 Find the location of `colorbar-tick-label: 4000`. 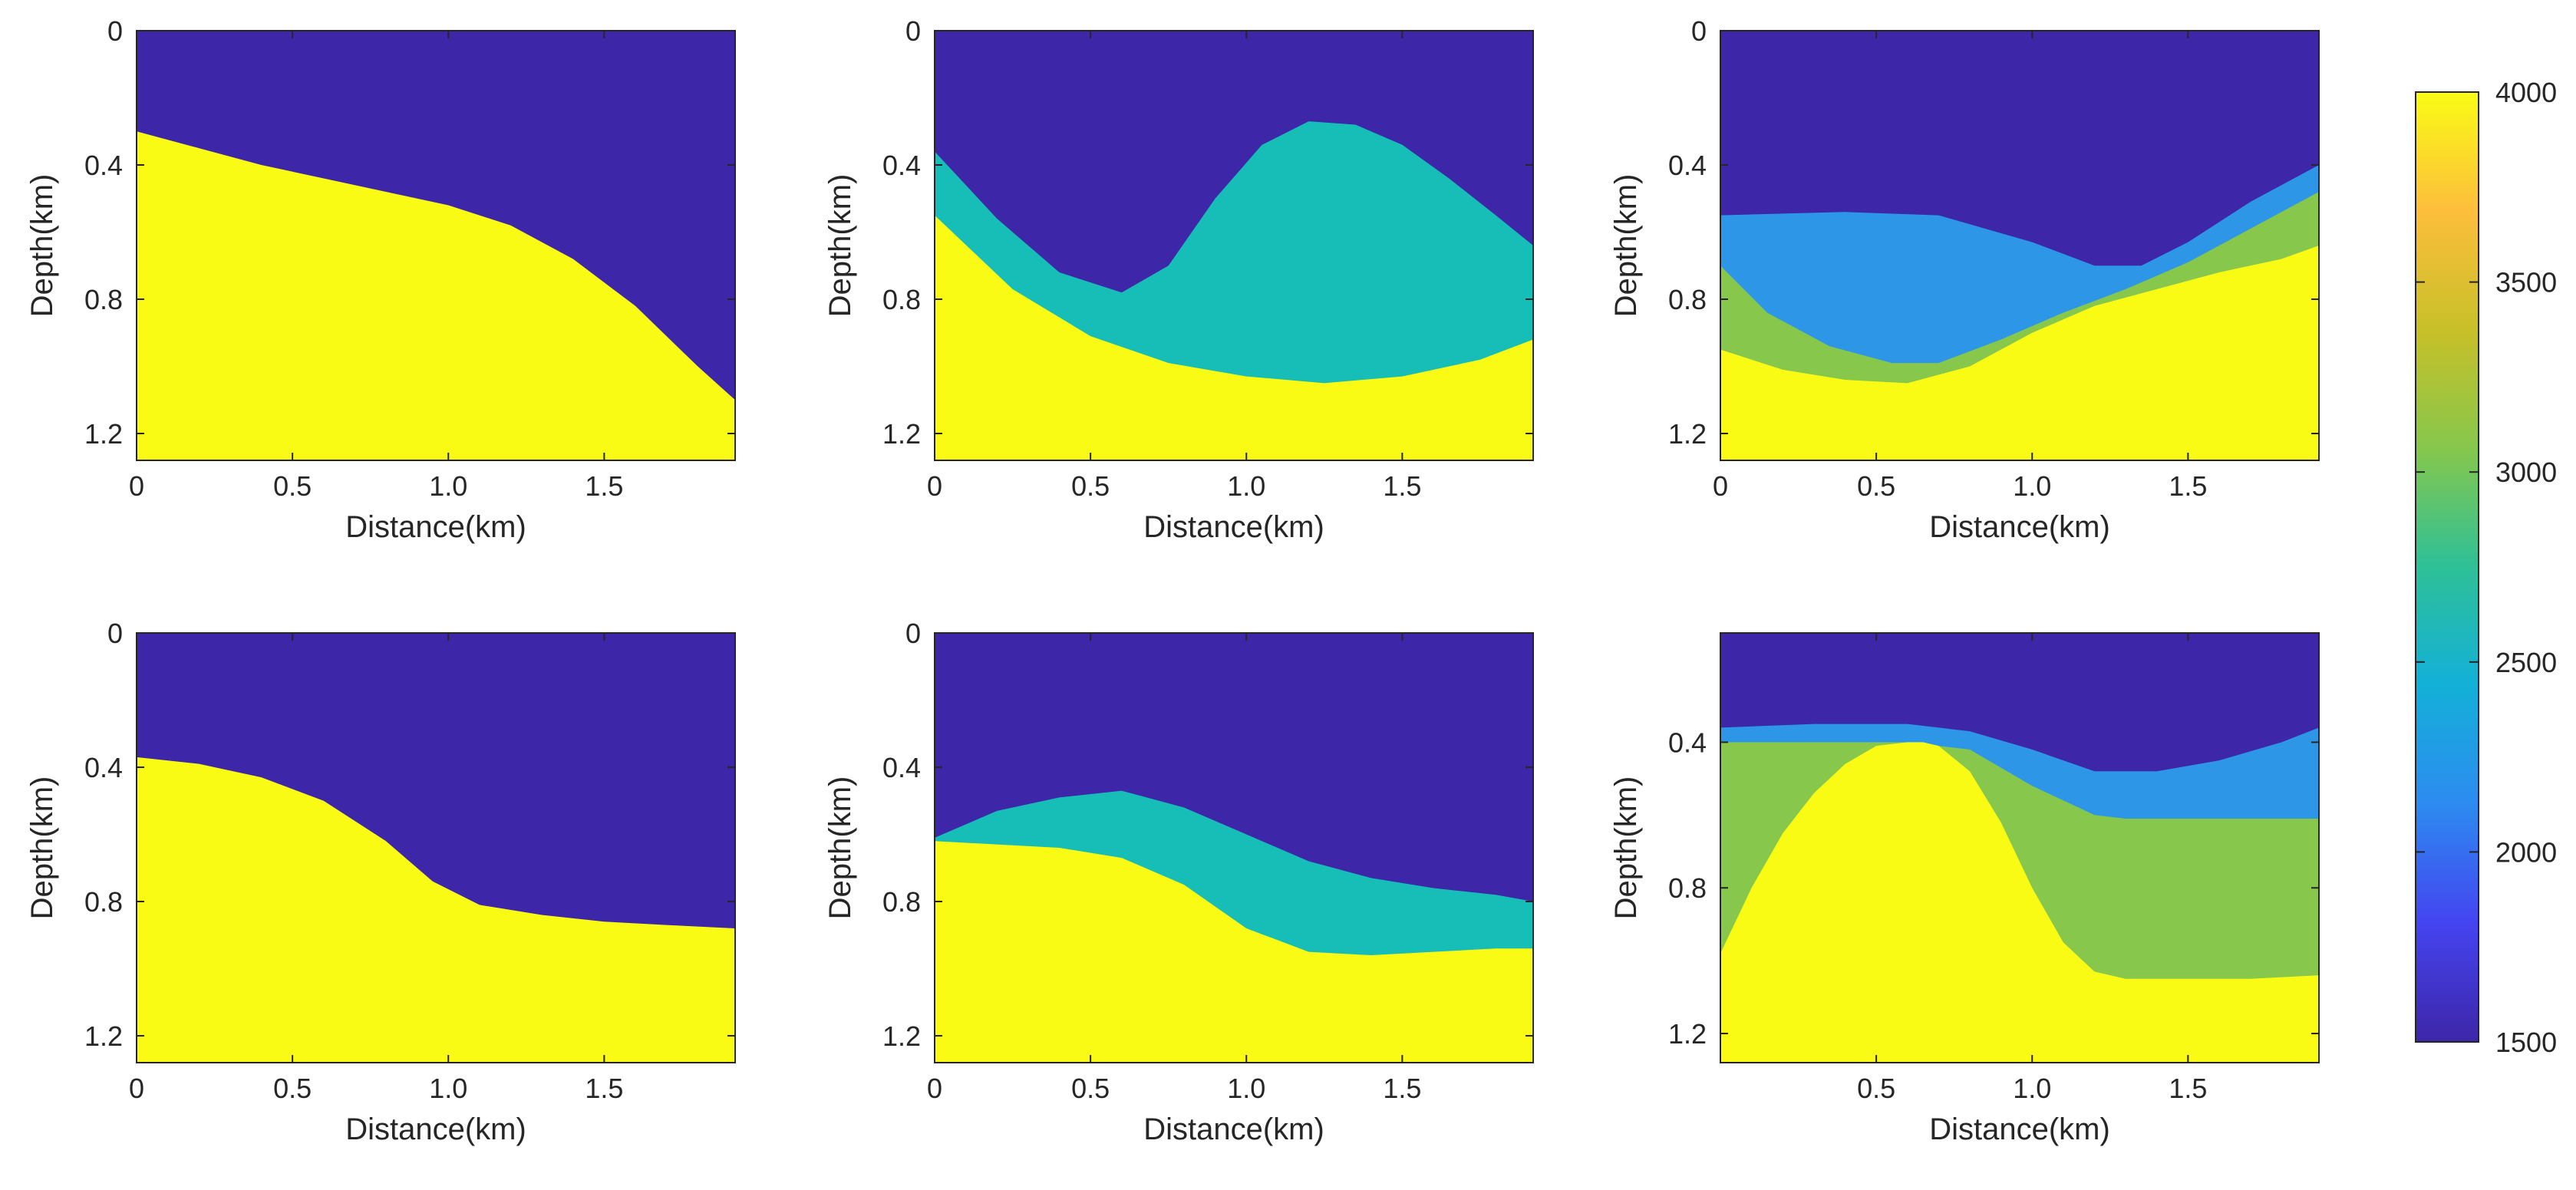

colorbar-tick-label: 4000 is located at coordinates (2526, 92).